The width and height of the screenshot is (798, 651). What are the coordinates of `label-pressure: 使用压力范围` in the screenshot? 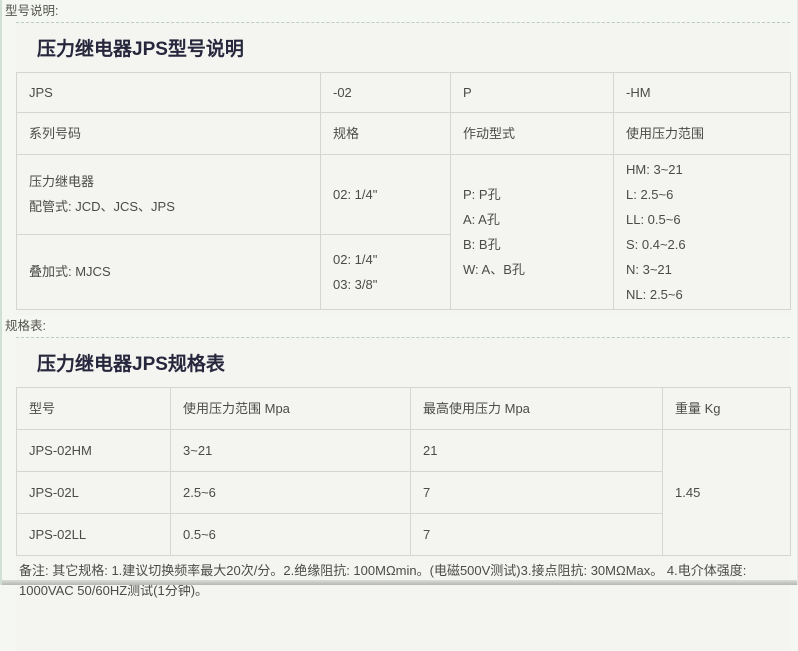 It's located at (702, 133).